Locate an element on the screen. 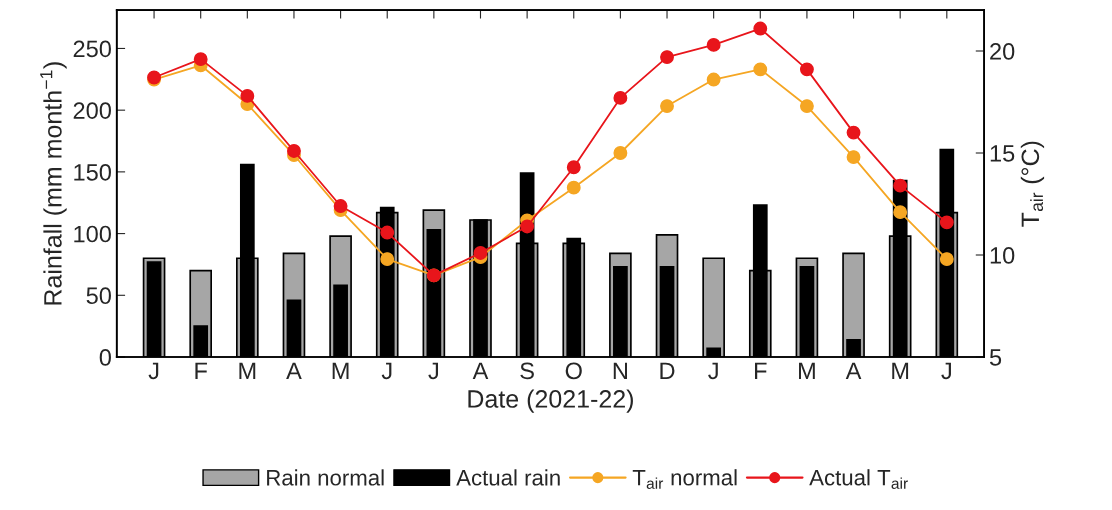 The height and width of the screenshot is (510, 1112). y2-tick-label: 5 is located at coordinates (995, 357).